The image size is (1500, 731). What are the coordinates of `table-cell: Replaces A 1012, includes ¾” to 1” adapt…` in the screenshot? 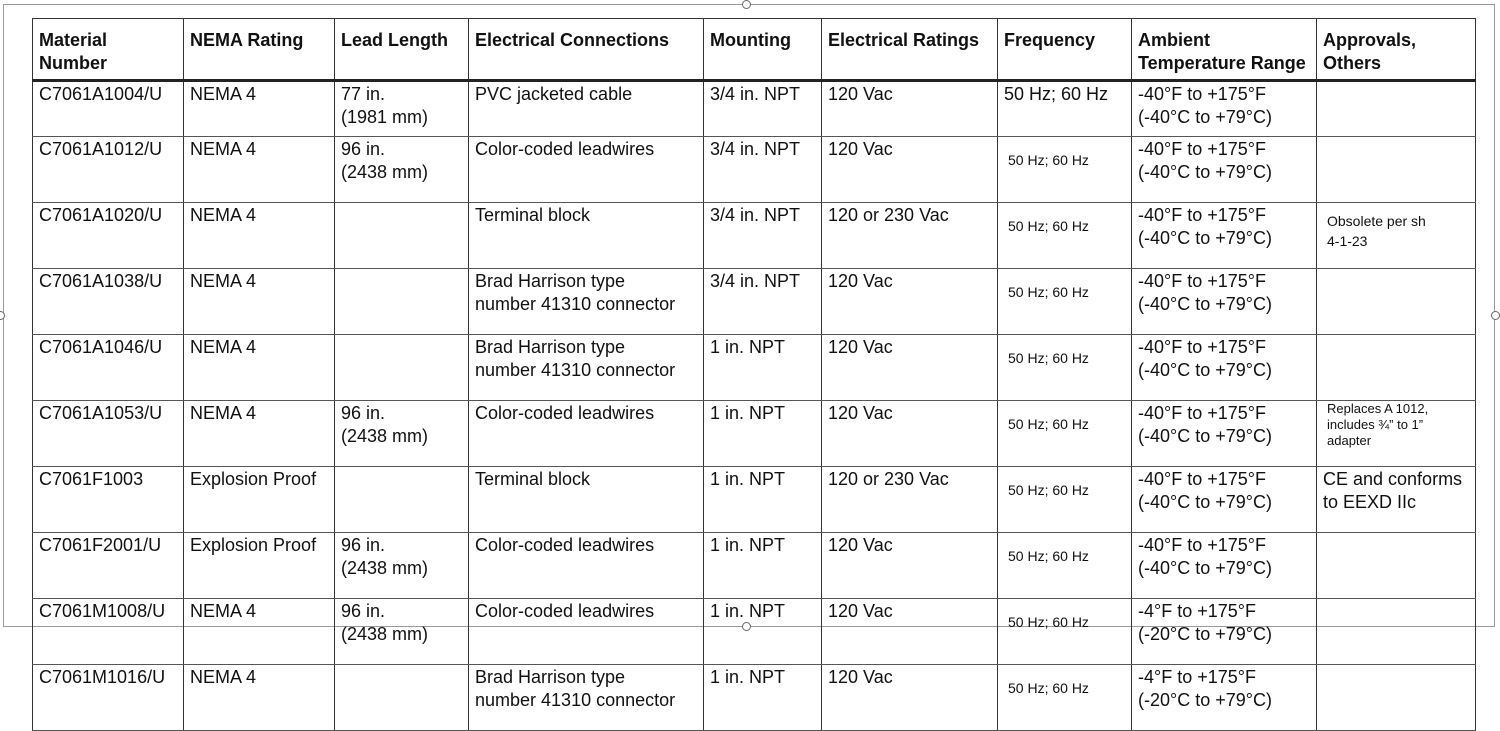 It's located at (1396, 433).